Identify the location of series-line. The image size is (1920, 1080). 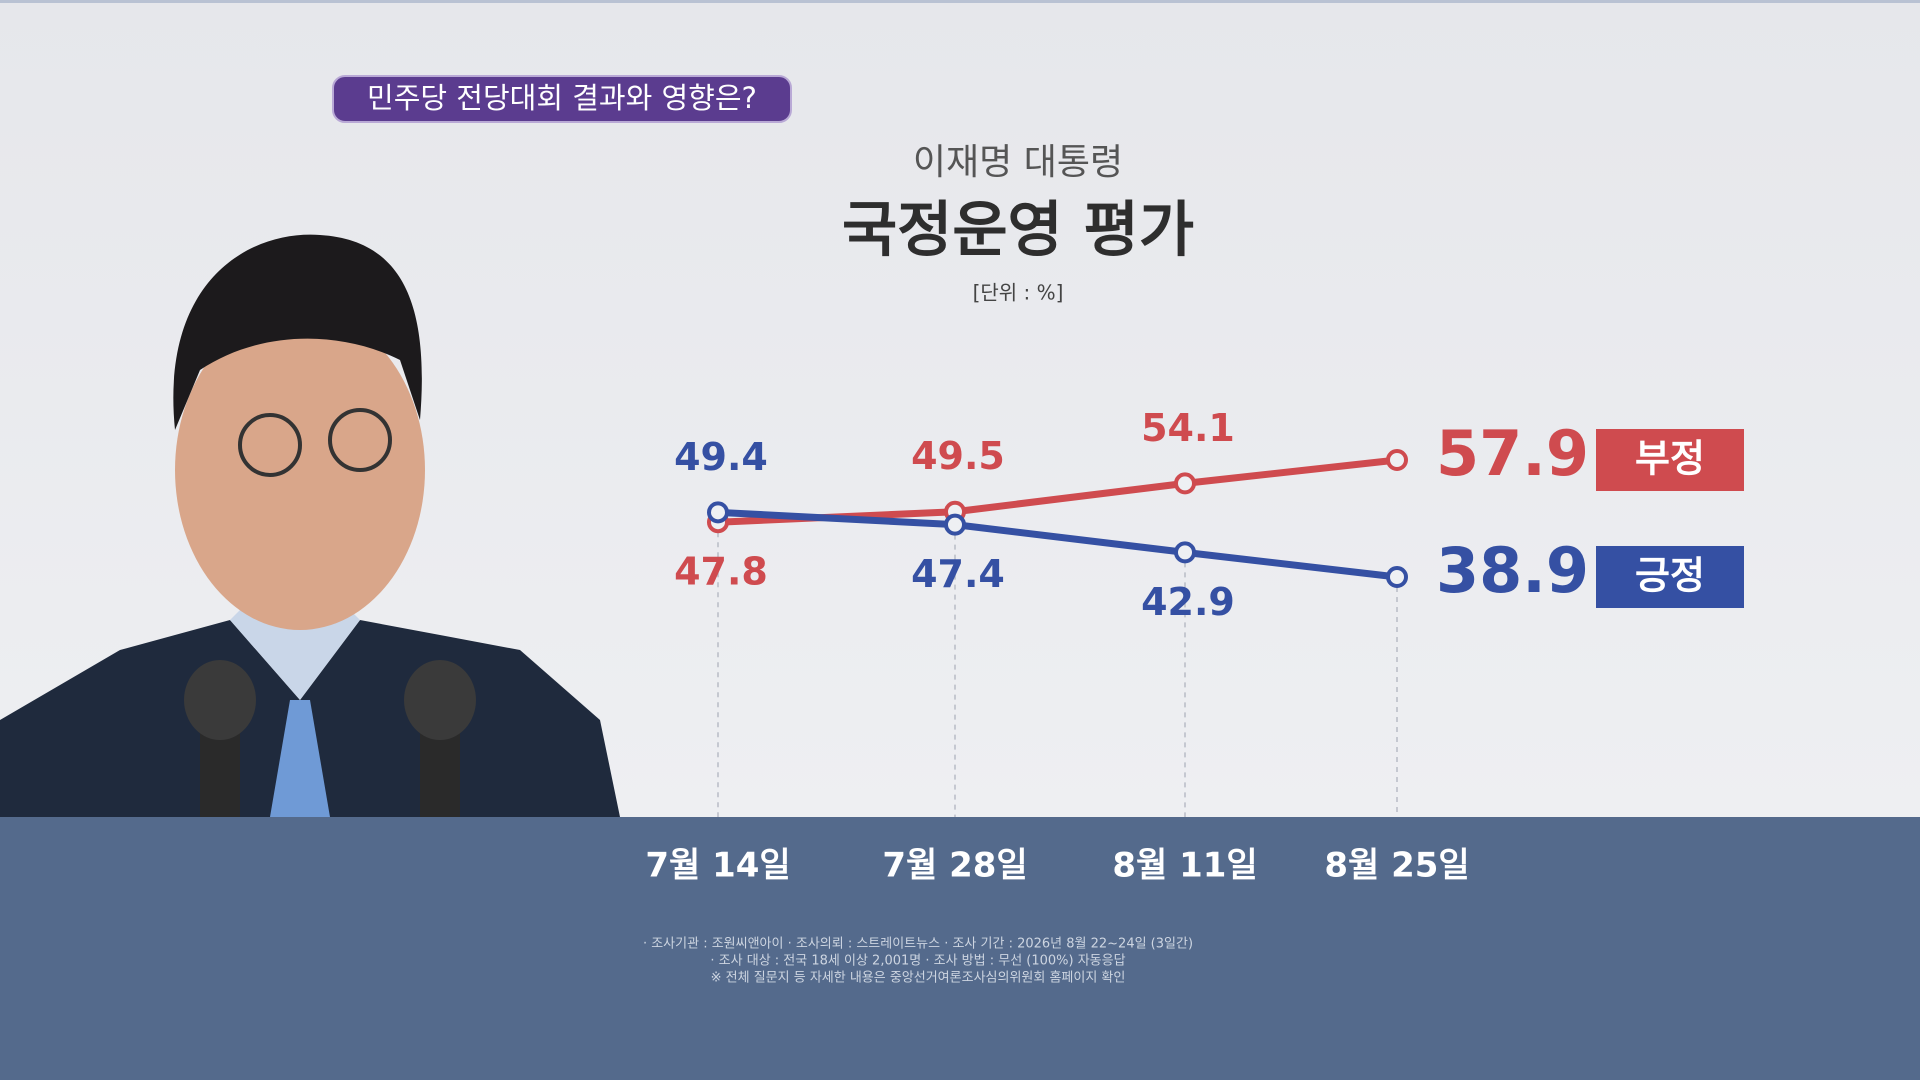
(1057, 544).